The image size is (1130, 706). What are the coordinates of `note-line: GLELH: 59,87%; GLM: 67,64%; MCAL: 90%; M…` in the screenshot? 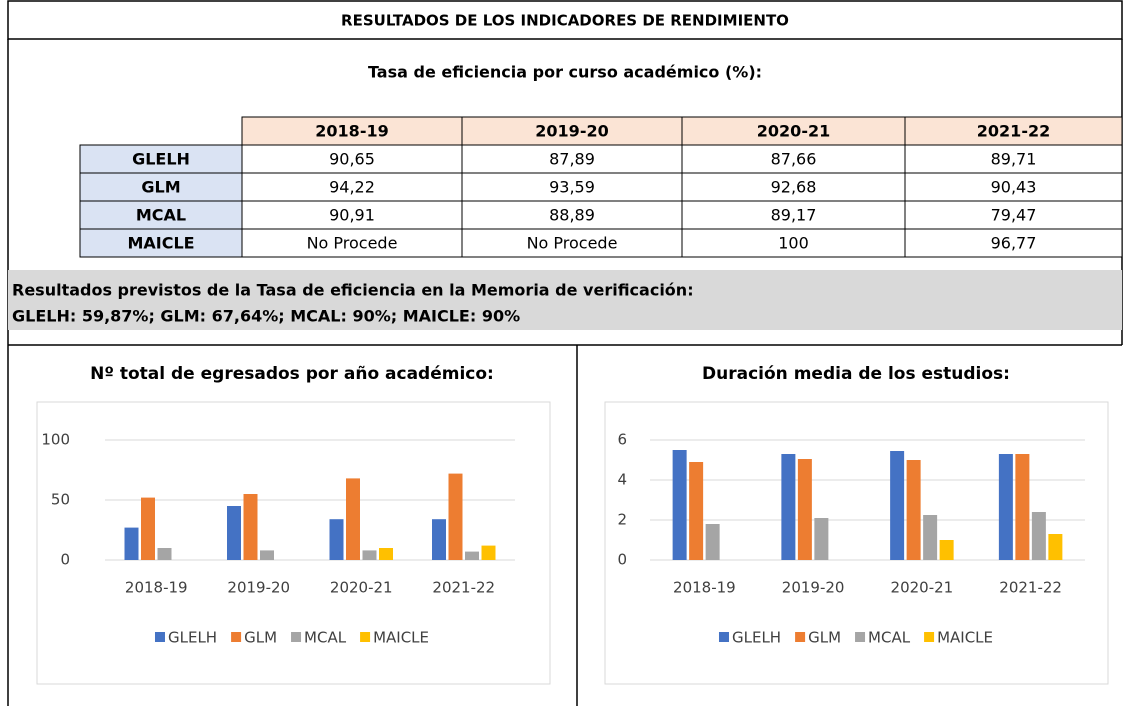 It's located at (266, 316).